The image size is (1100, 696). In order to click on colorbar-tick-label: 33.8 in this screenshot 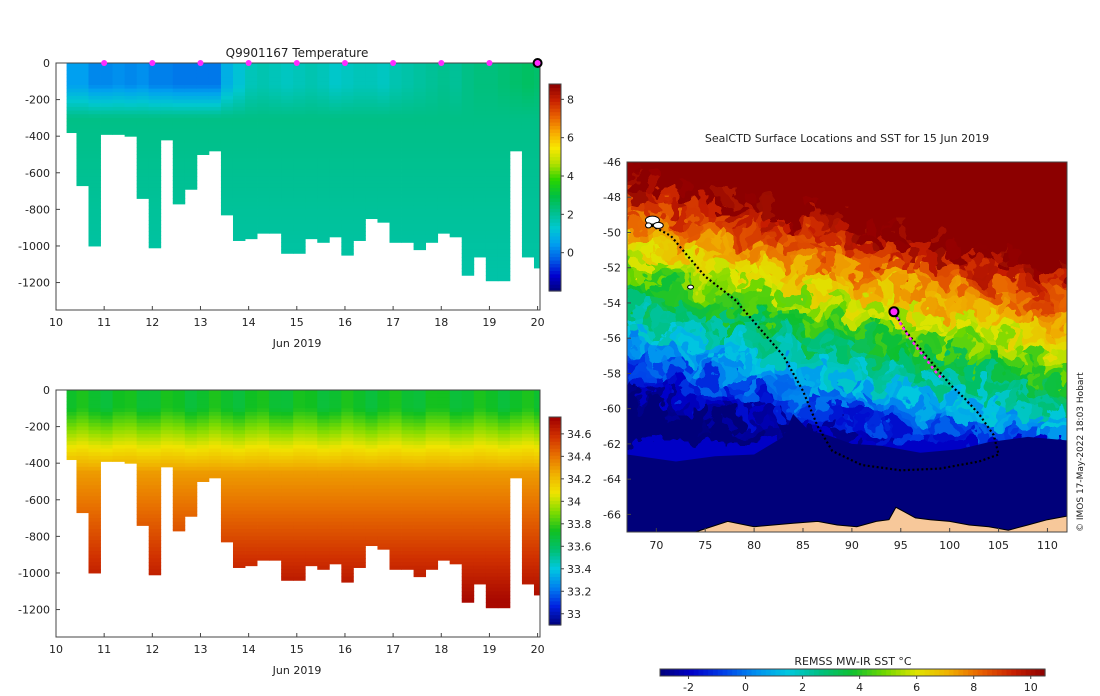, I will do `click(579, 524)`.